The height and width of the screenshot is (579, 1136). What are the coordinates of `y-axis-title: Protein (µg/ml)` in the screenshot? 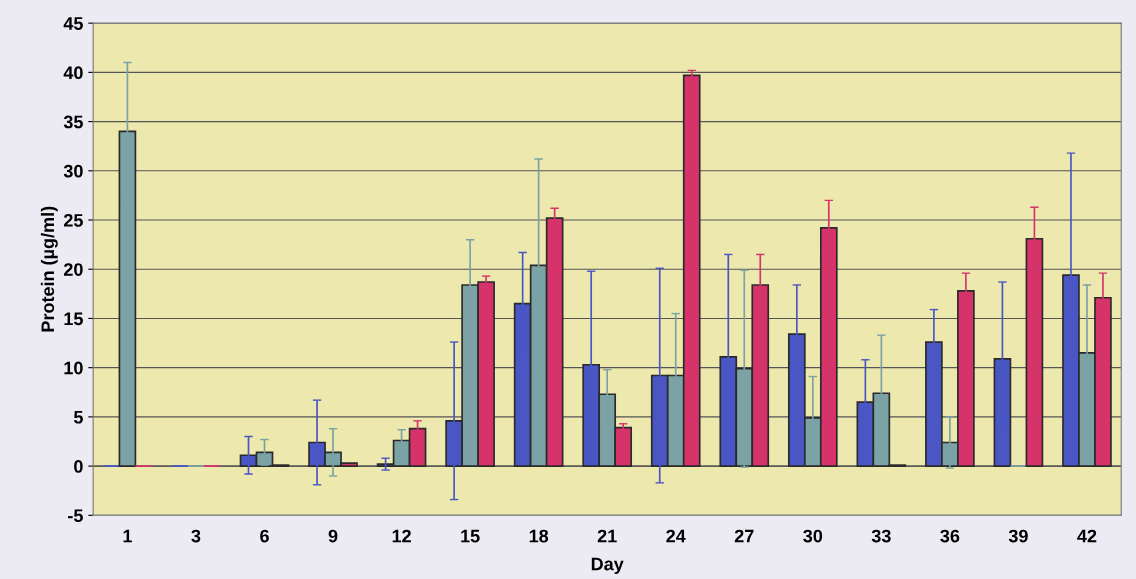 It's located at (49, 269).